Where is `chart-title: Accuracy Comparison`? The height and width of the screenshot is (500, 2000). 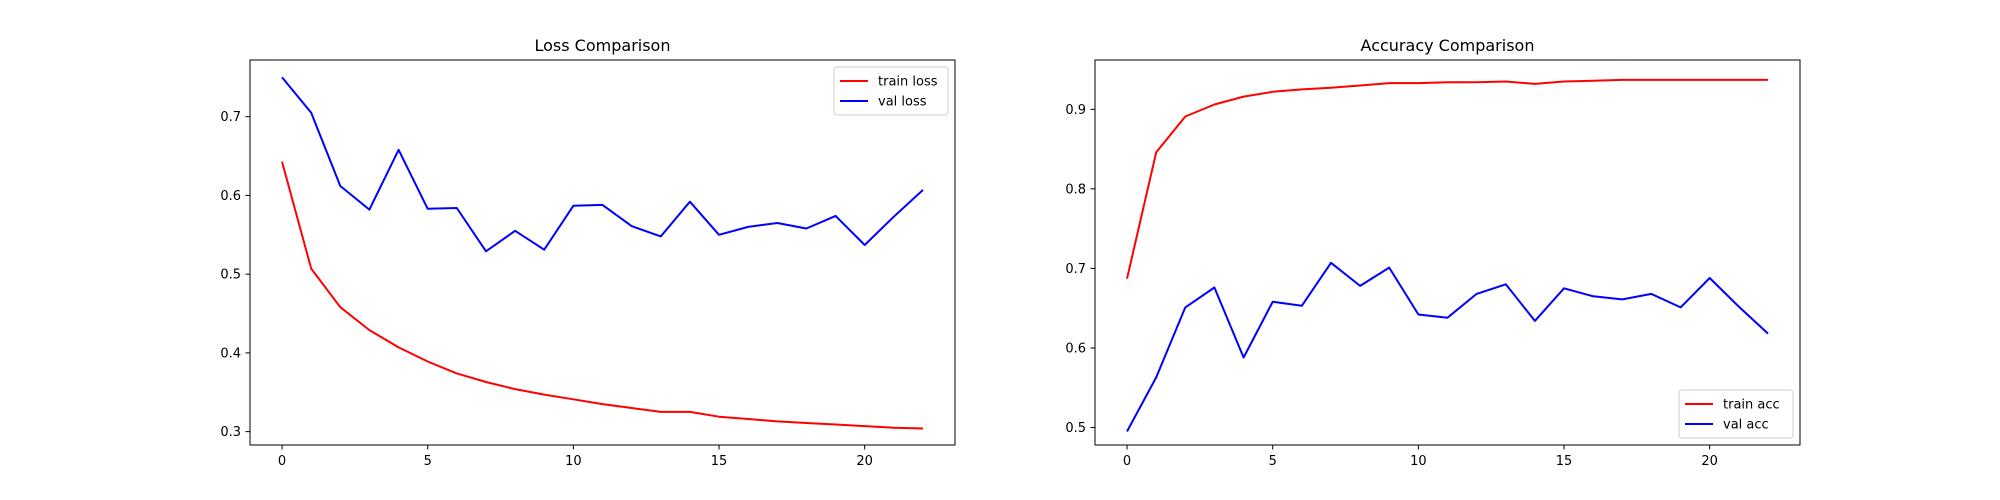 chart-title: Accuracy Comparison is located at coordinates (1448, 45).